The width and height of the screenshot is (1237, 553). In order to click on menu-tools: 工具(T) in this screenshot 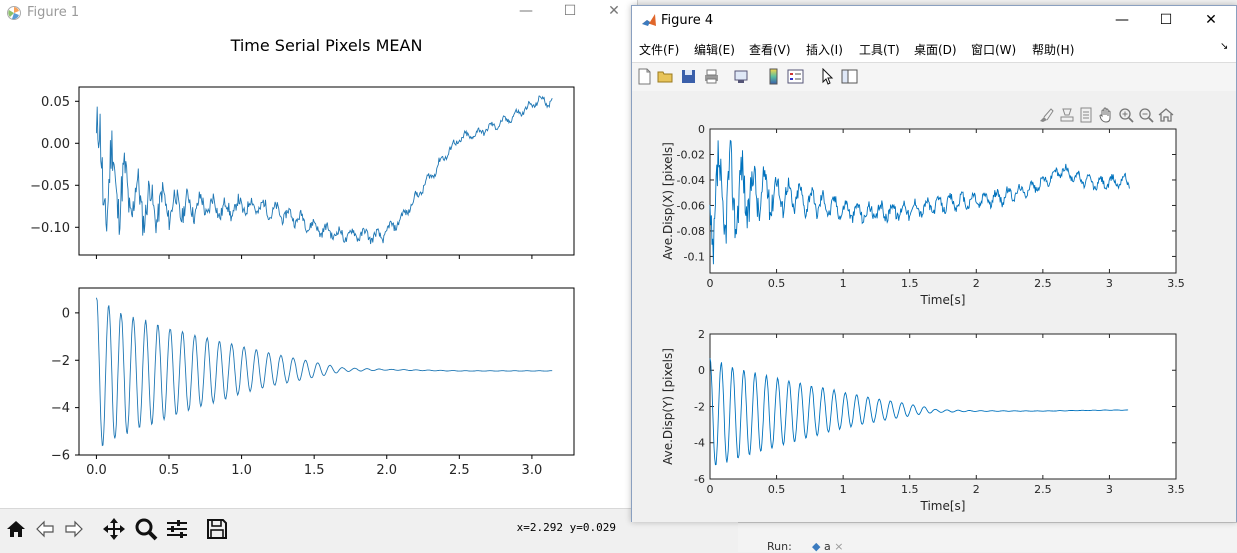, I will do `click(879, 50)`.